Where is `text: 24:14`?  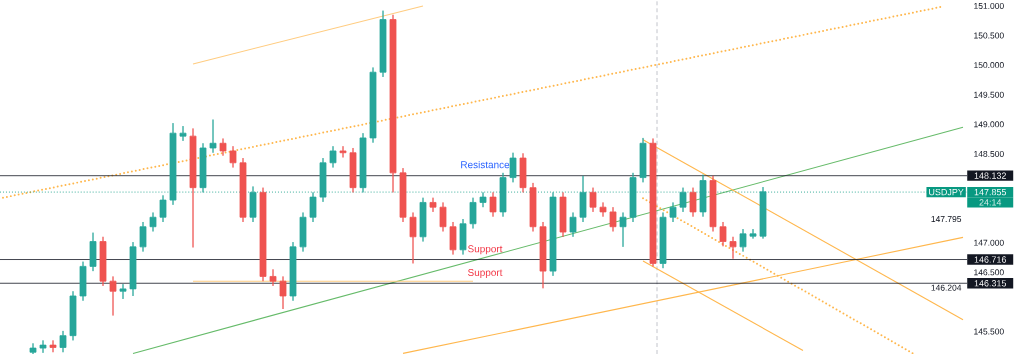 text: 24:14 is located at coordinates (990, 202).